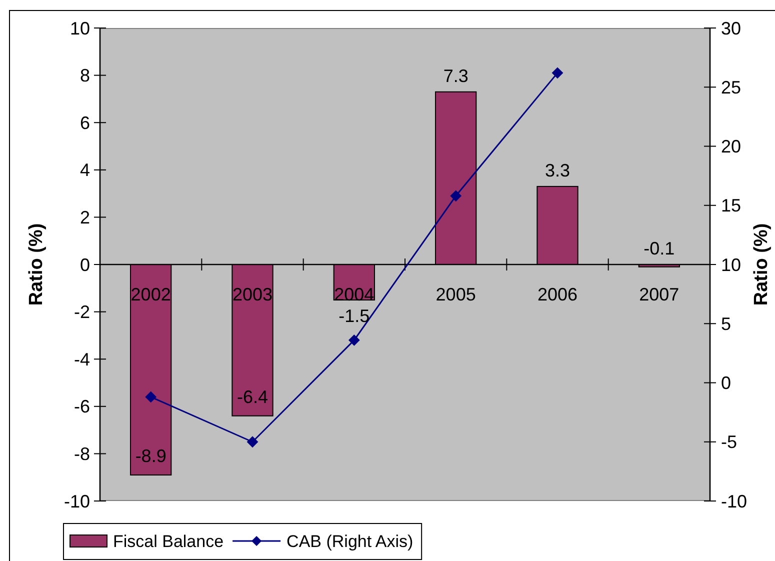 The height and width of the screenshot is (561, 775). What do you see at coordinates (150, 456) in the screenshot?
I see `data-label: -8.9` at bounding box center [150, 456].